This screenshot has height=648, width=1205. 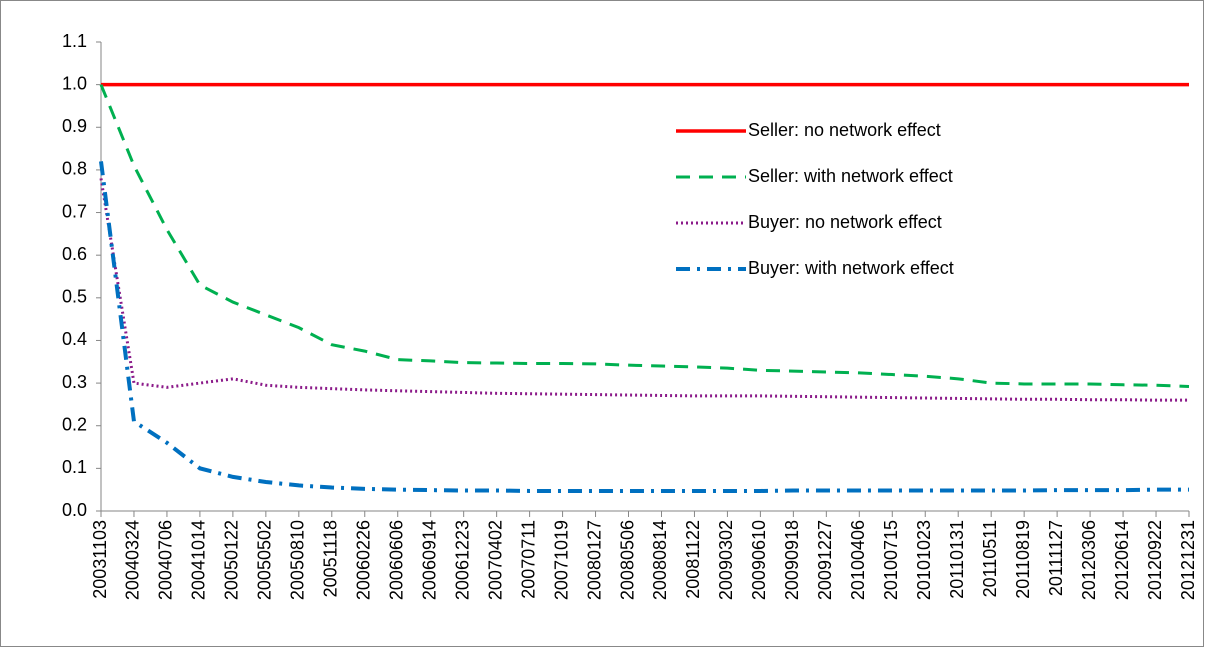 I want to click on y-tick-label: 0.9, so click(x=74, y=126).